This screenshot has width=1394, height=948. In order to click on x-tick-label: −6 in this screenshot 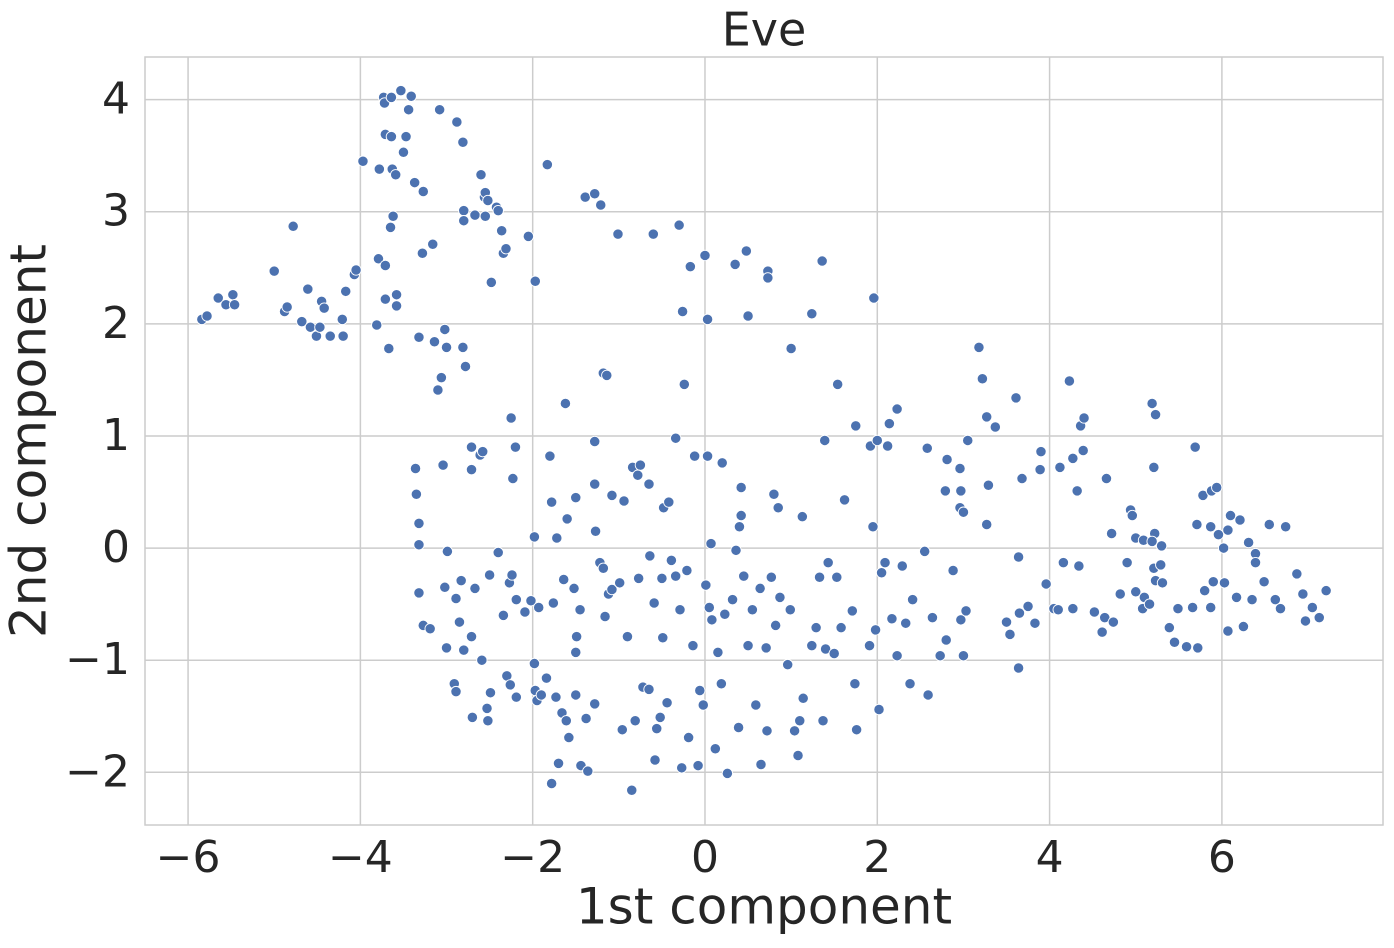, I will do `click(188, 857)`.